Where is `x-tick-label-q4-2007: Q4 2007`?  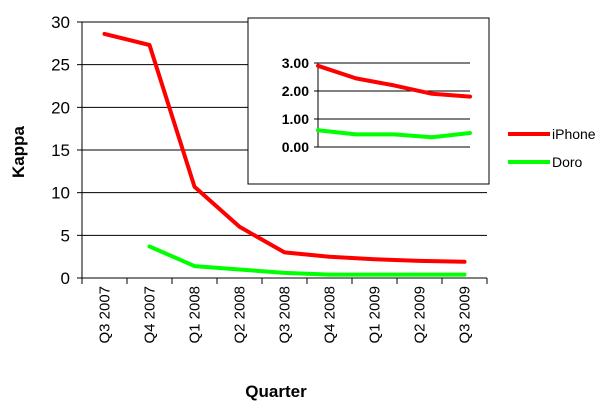
x-tick-label-q4-2007: Q4 2007 is located at coordinates (150, 315).